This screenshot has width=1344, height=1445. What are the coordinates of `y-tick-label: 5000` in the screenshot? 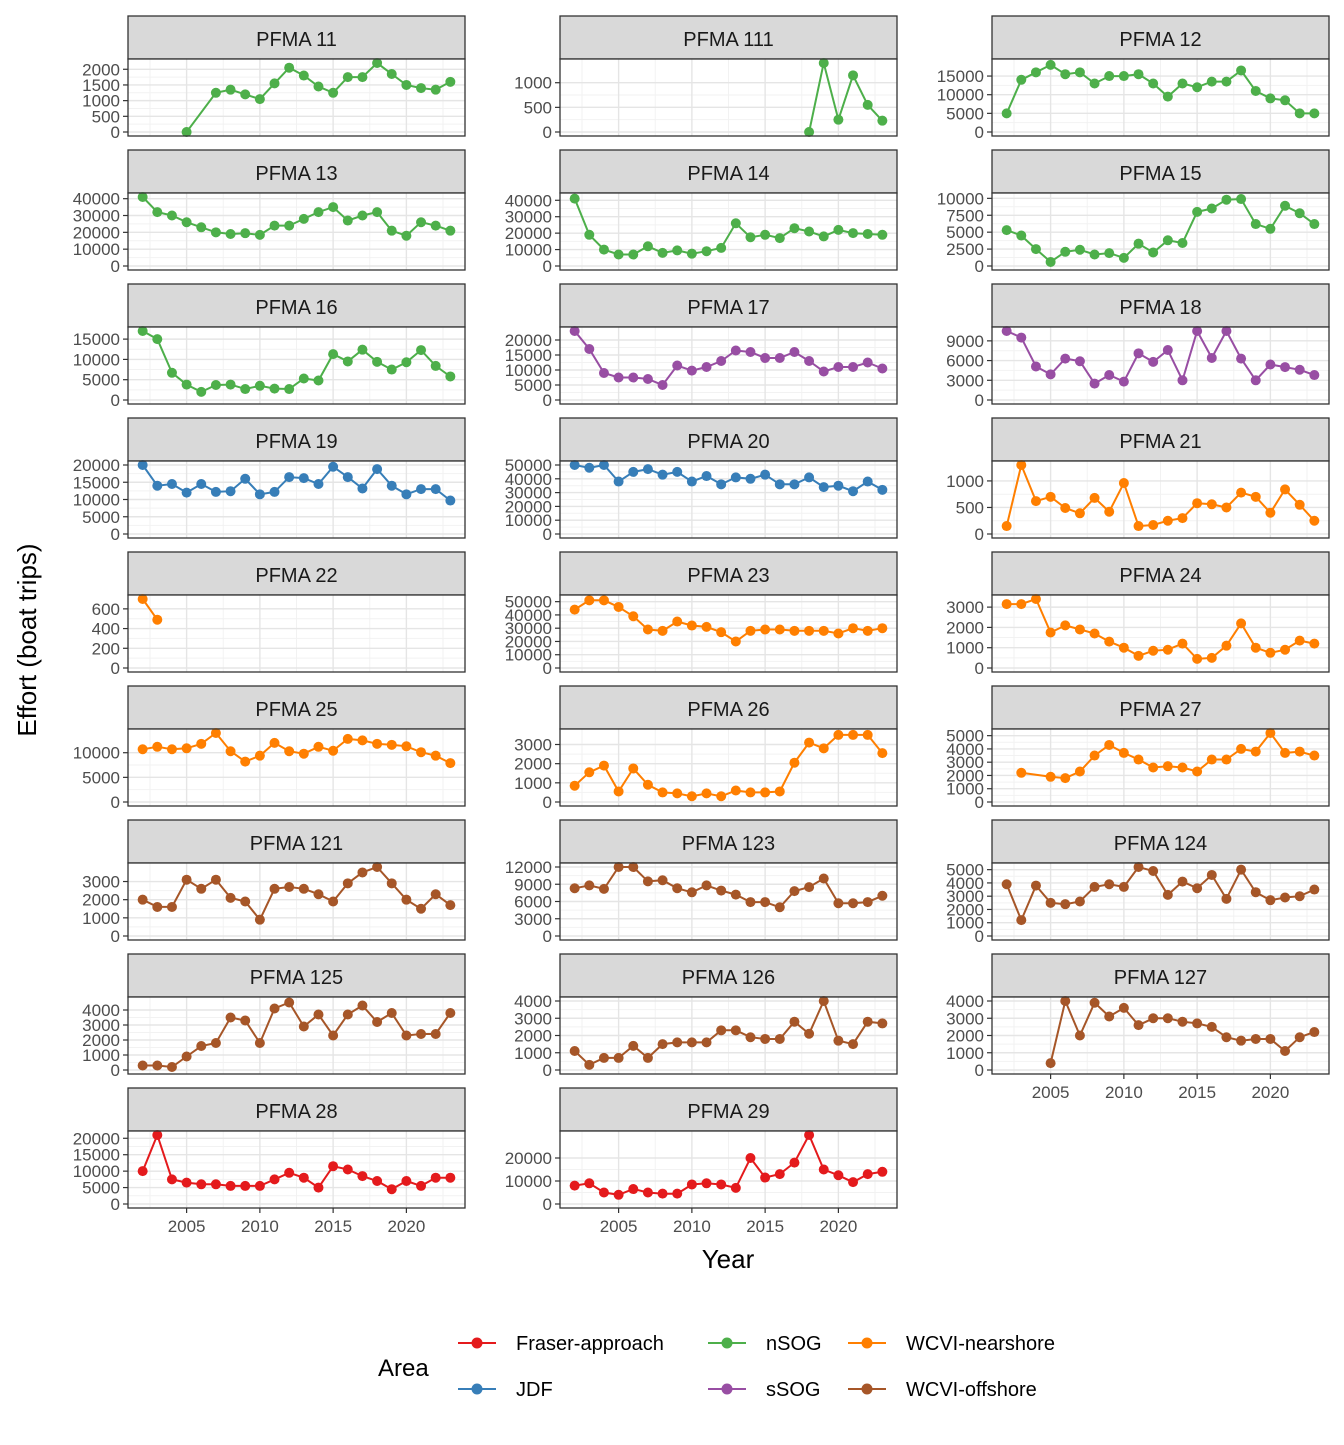 It's located at (101, 517).